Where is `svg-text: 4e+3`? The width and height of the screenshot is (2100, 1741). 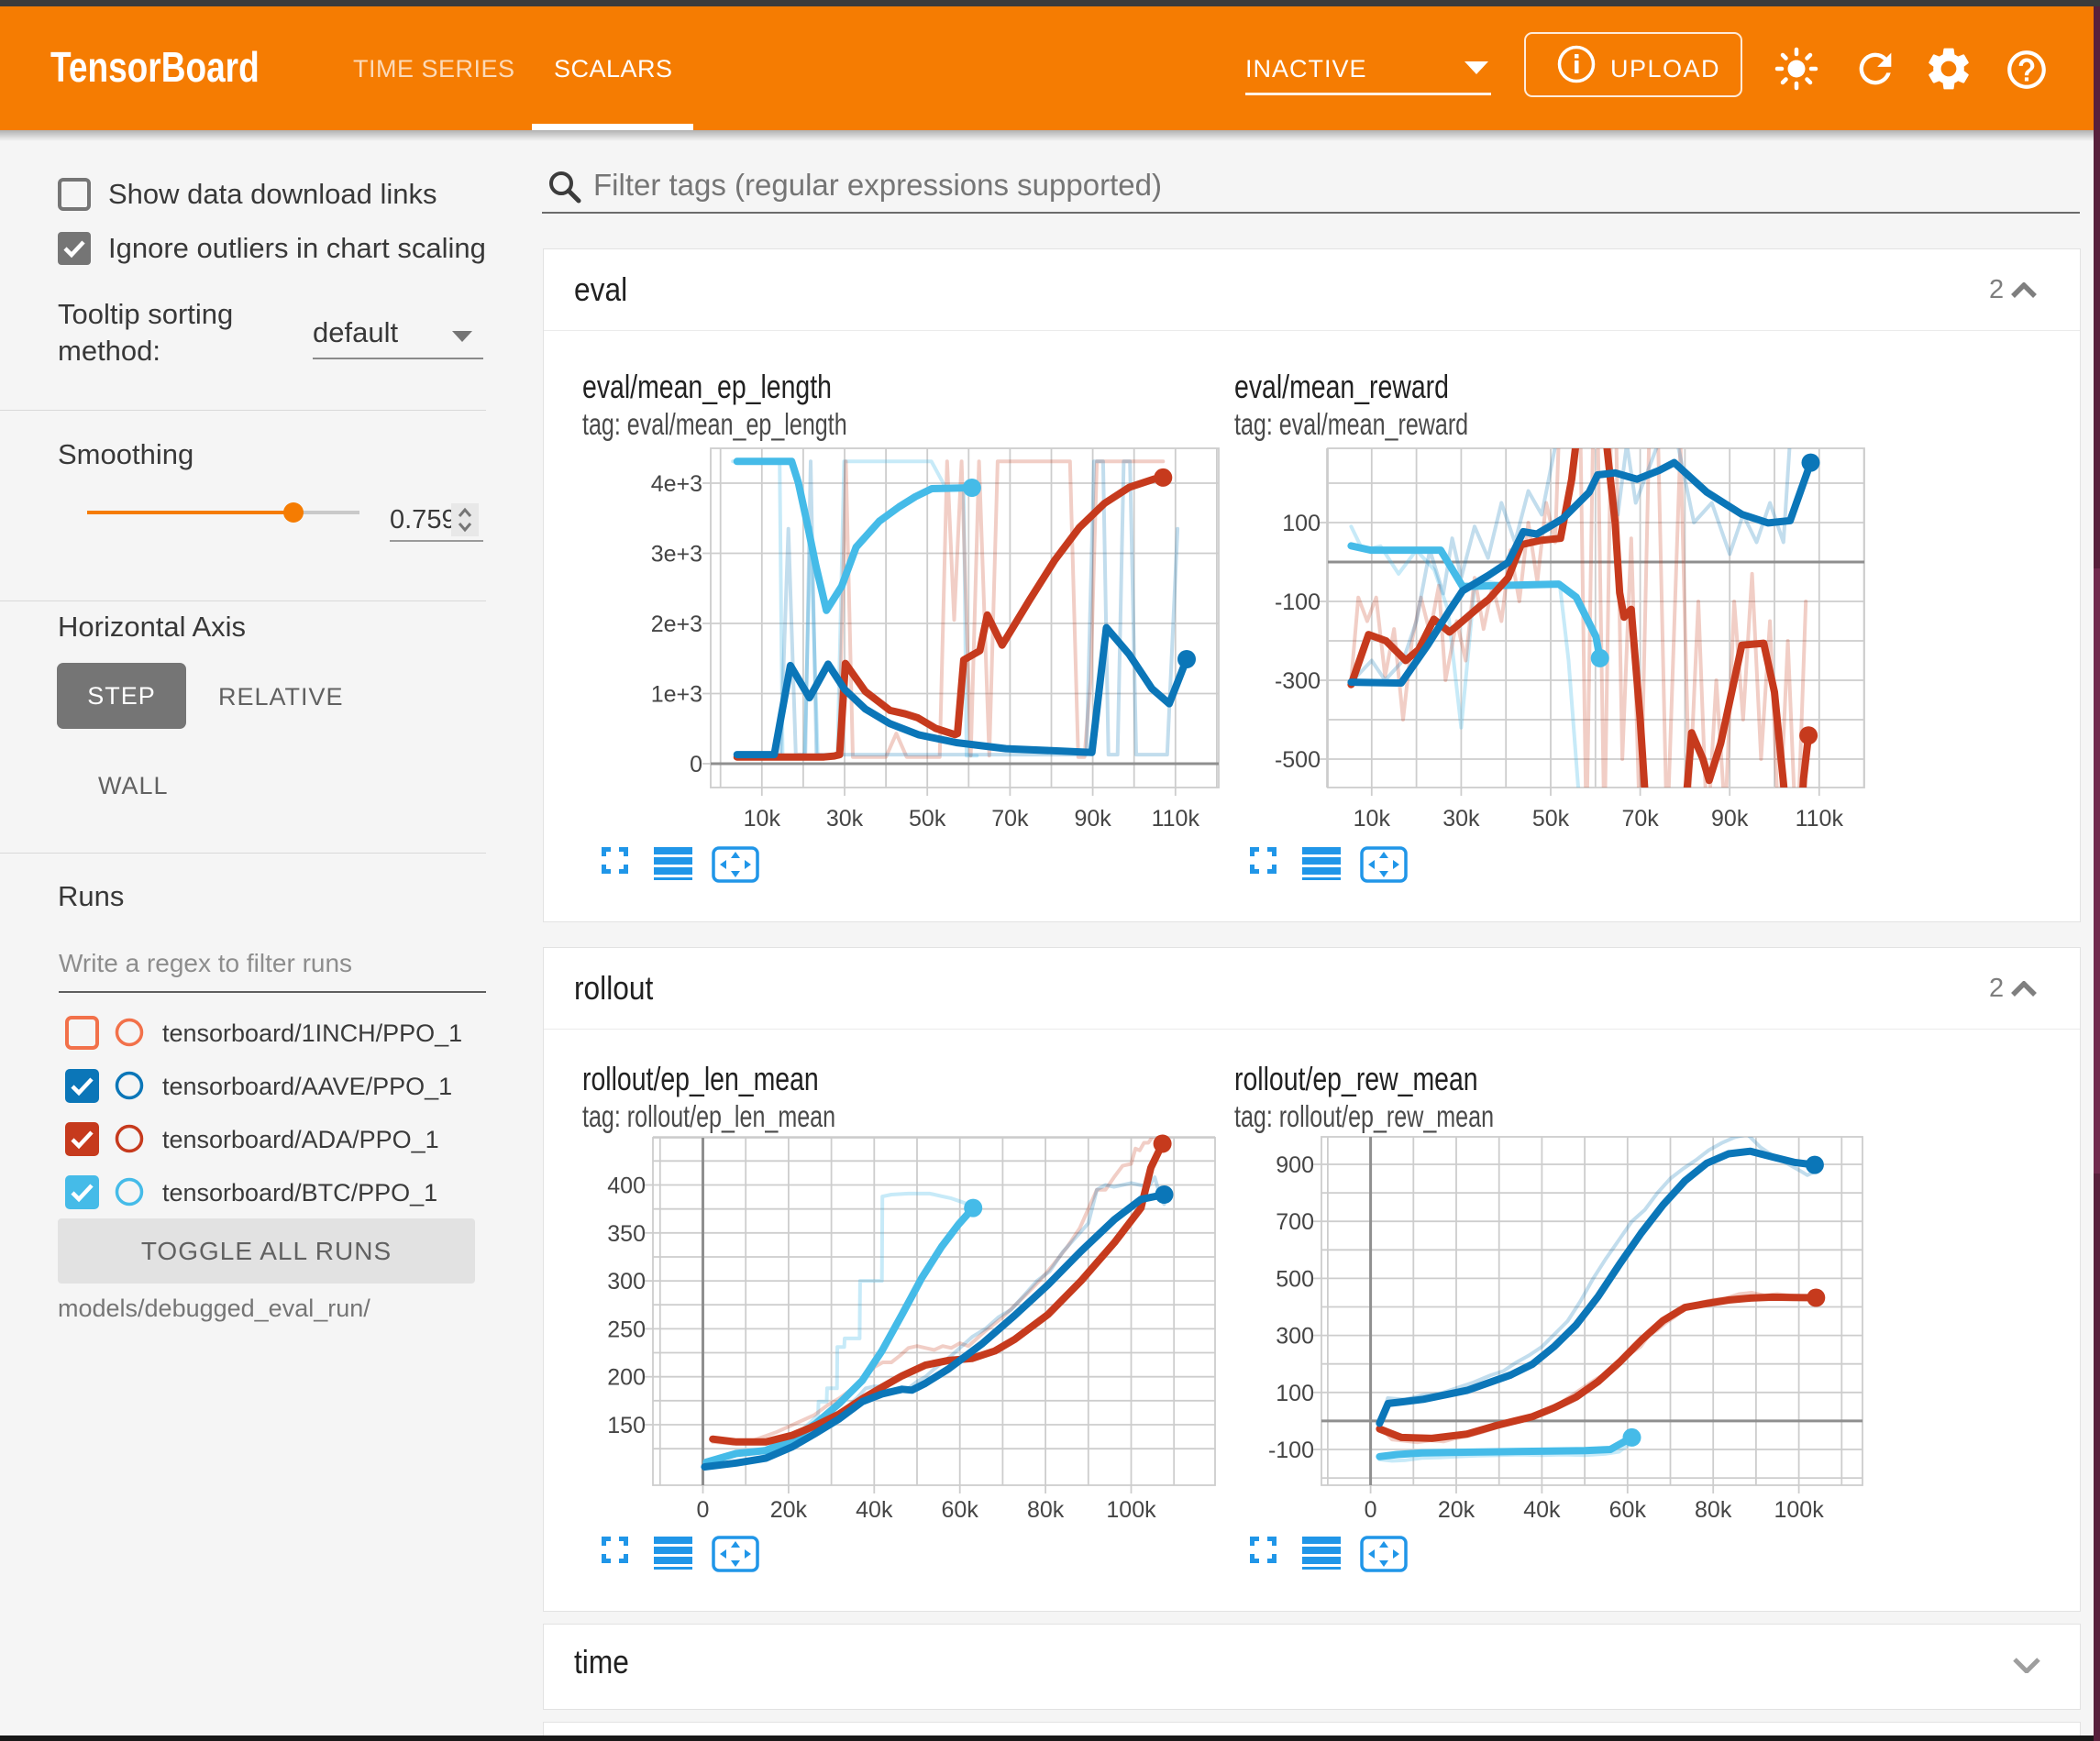
svg-text: 4e+3 is located at coordinates (676, 484).